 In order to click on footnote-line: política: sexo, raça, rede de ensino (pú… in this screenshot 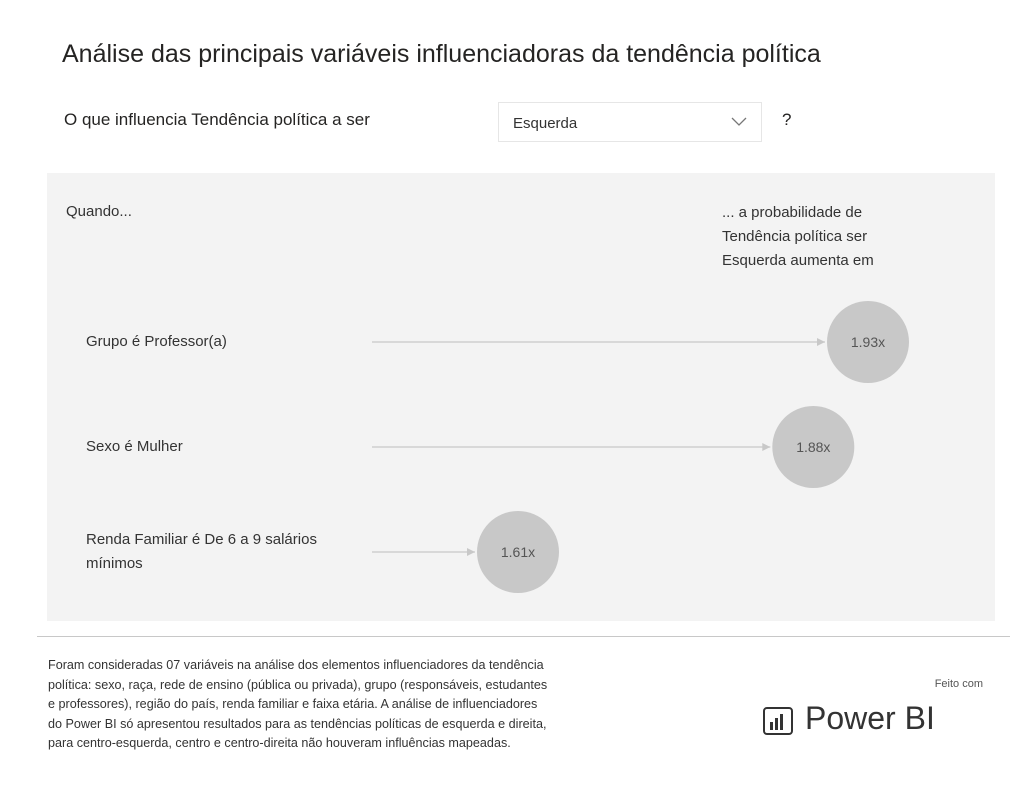, I will do `click(298, 684)`.